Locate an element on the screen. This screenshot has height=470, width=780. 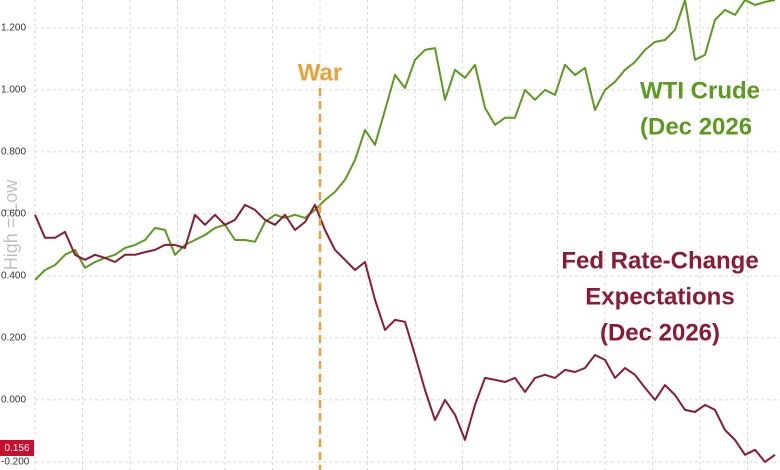
y-tick-label: 1.200 is located at coordinates (13, 28).